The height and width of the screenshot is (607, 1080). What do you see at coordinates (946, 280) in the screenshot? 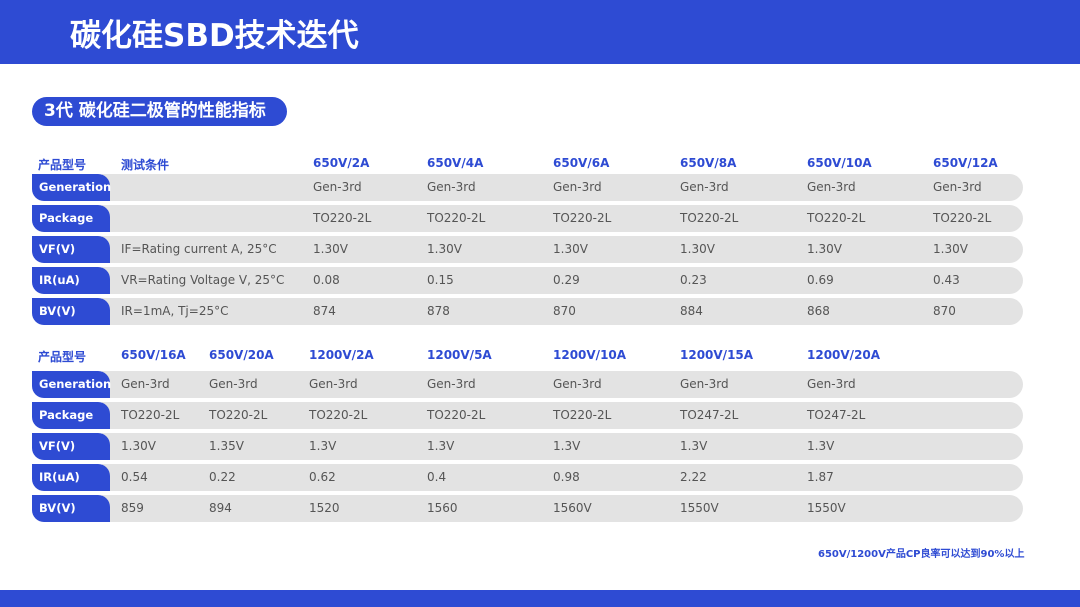
I see `table-cell: 0.43` at bounding box center [946, 280].